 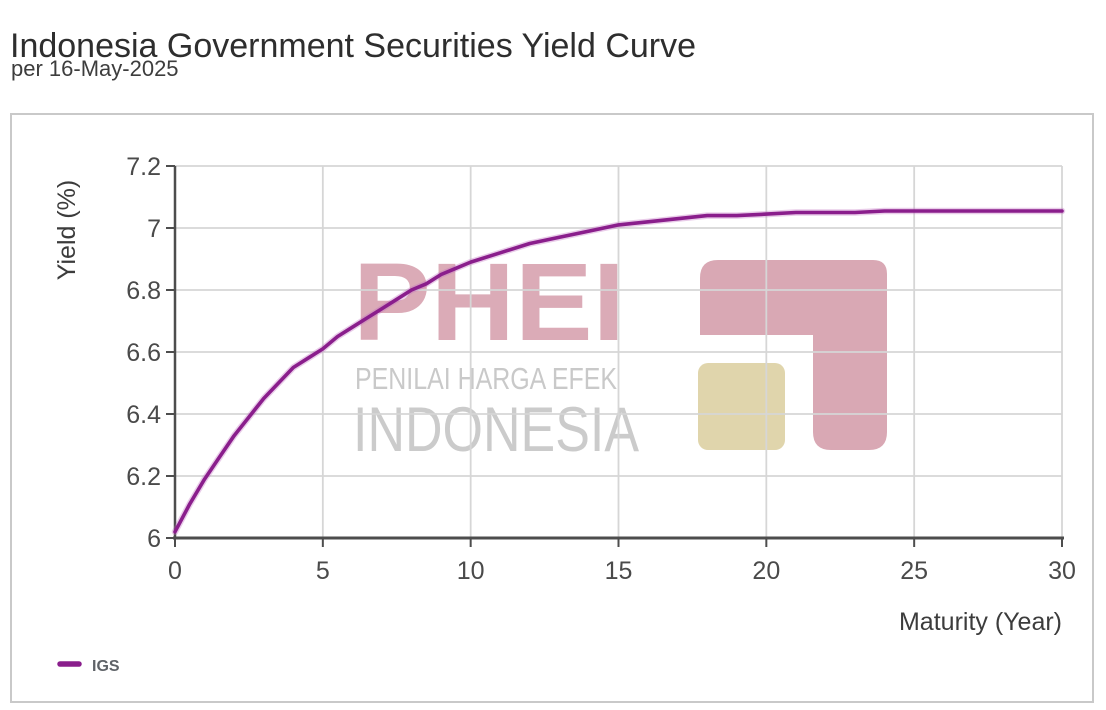 I want to click on watermark-brand-text: PHEI, so click(x=489, y=302).